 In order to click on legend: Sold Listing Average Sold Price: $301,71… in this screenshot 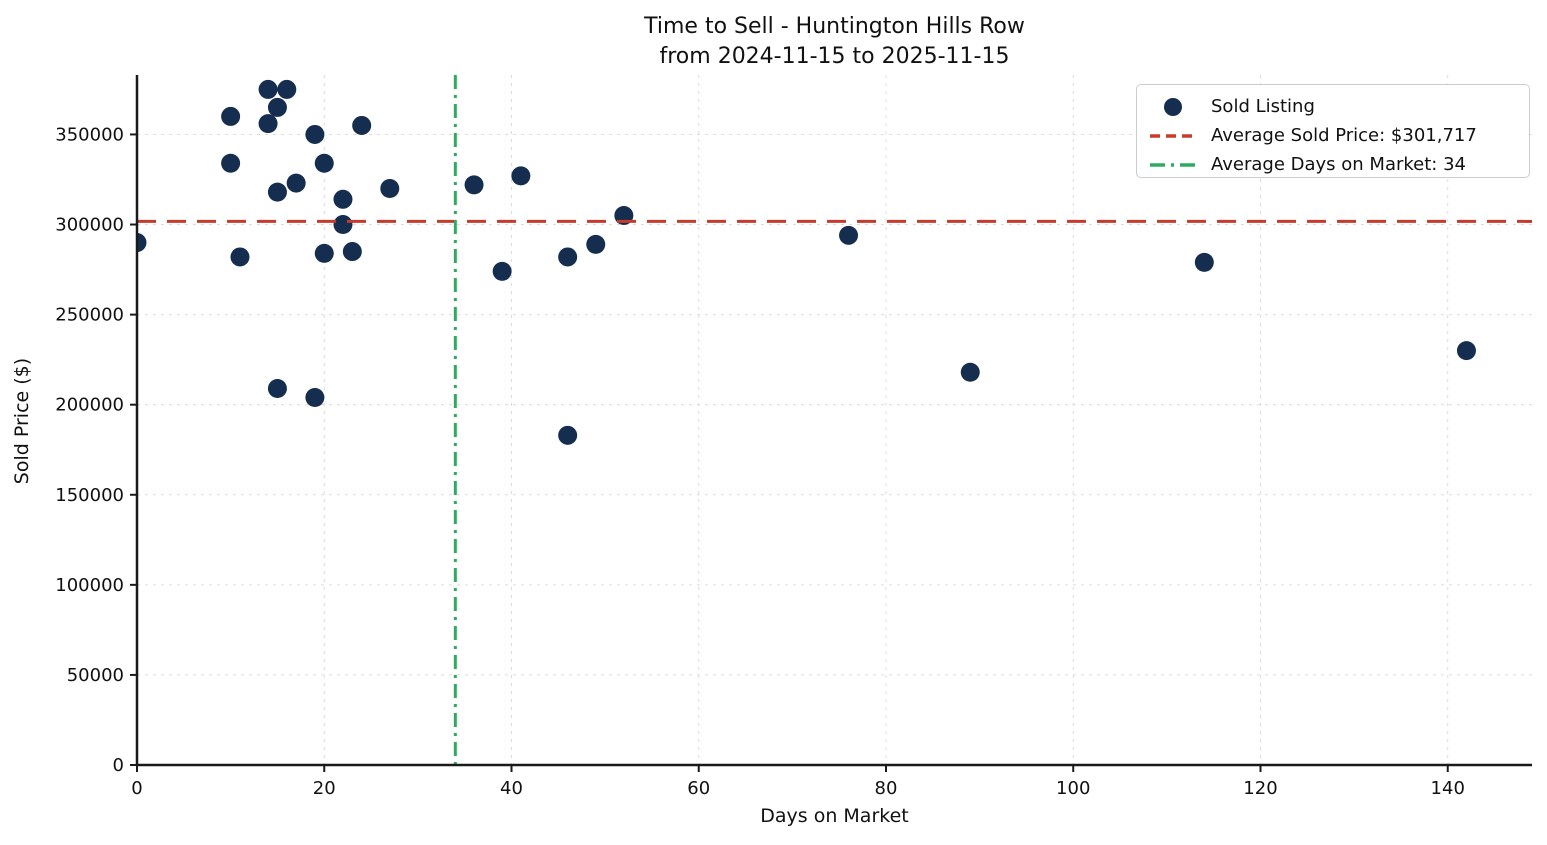, I will do `click(1333, 131)`.